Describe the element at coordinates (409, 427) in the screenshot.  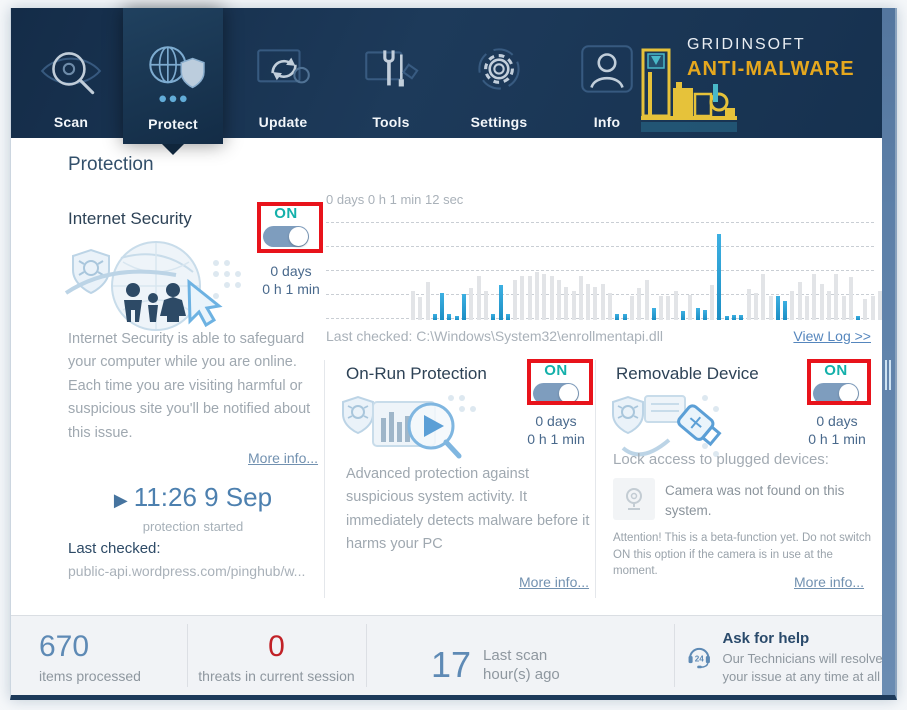
I see `on-run-illustration` at that location.